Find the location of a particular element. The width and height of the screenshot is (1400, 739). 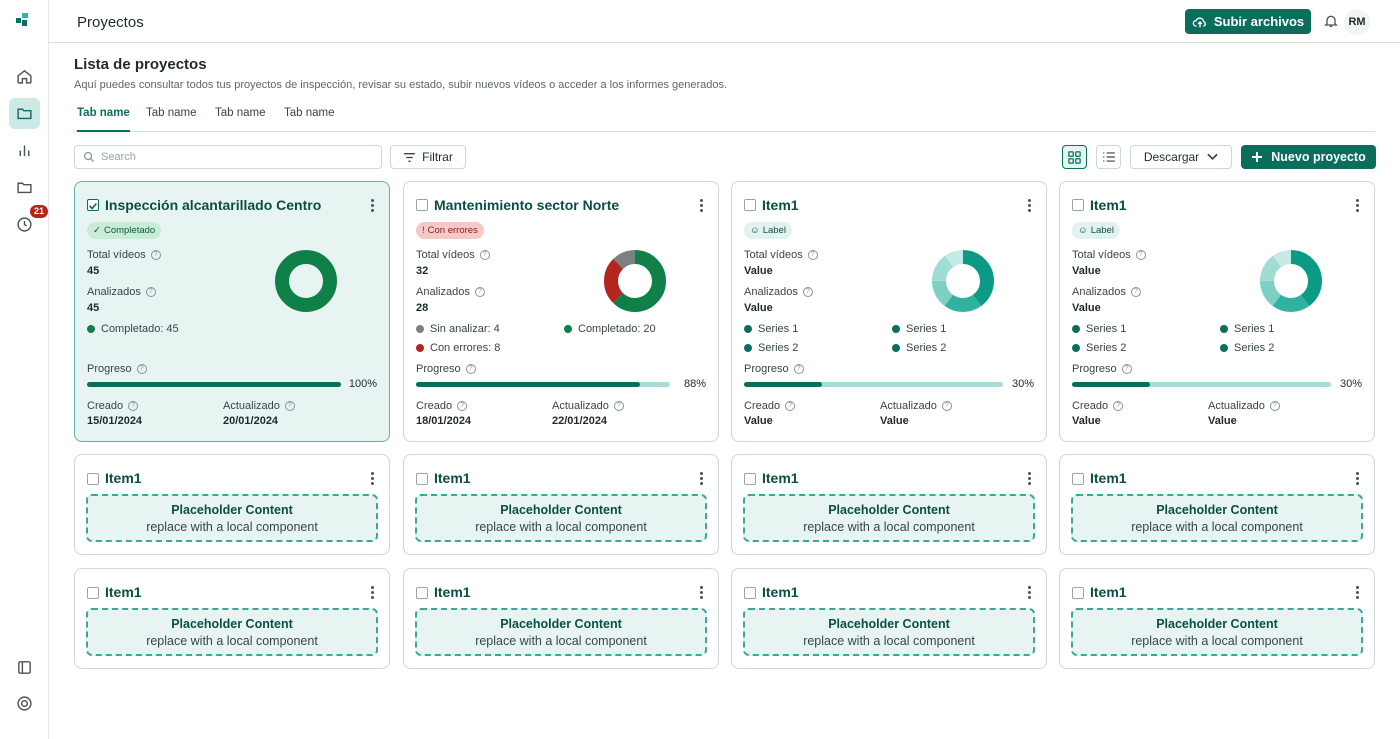

new-project-button: Nuevo proyecto is located at coordinates (1308, 157).